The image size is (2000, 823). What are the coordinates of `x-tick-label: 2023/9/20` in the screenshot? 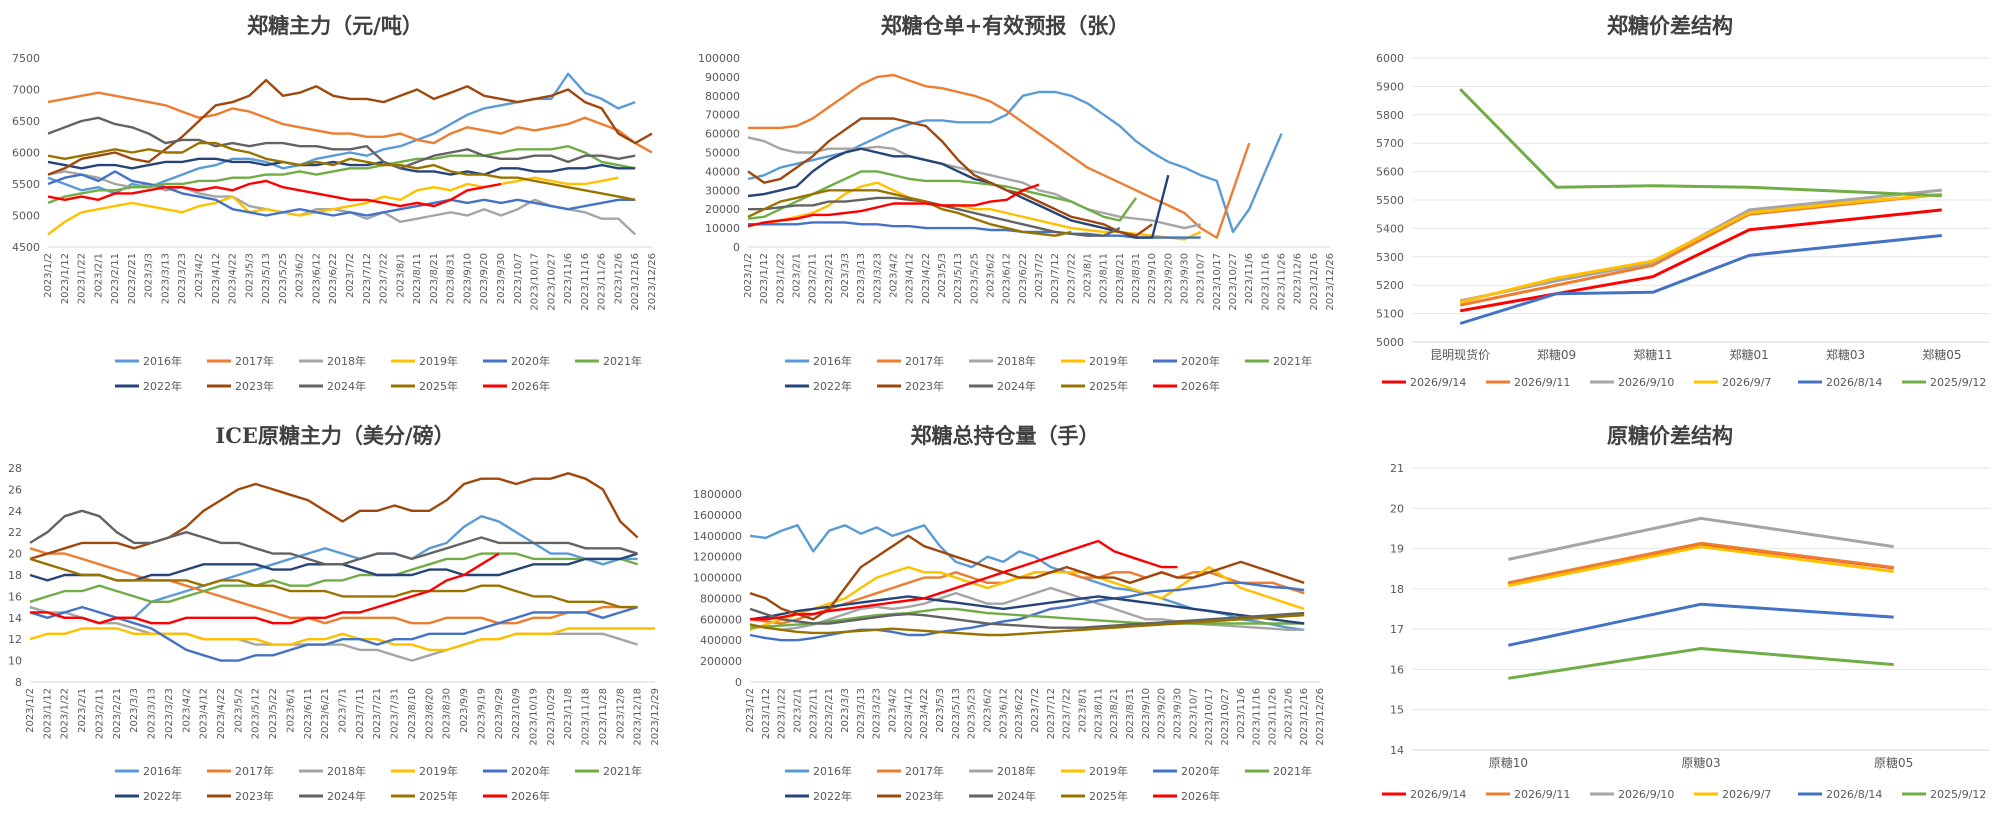 It's located at (484, 278).